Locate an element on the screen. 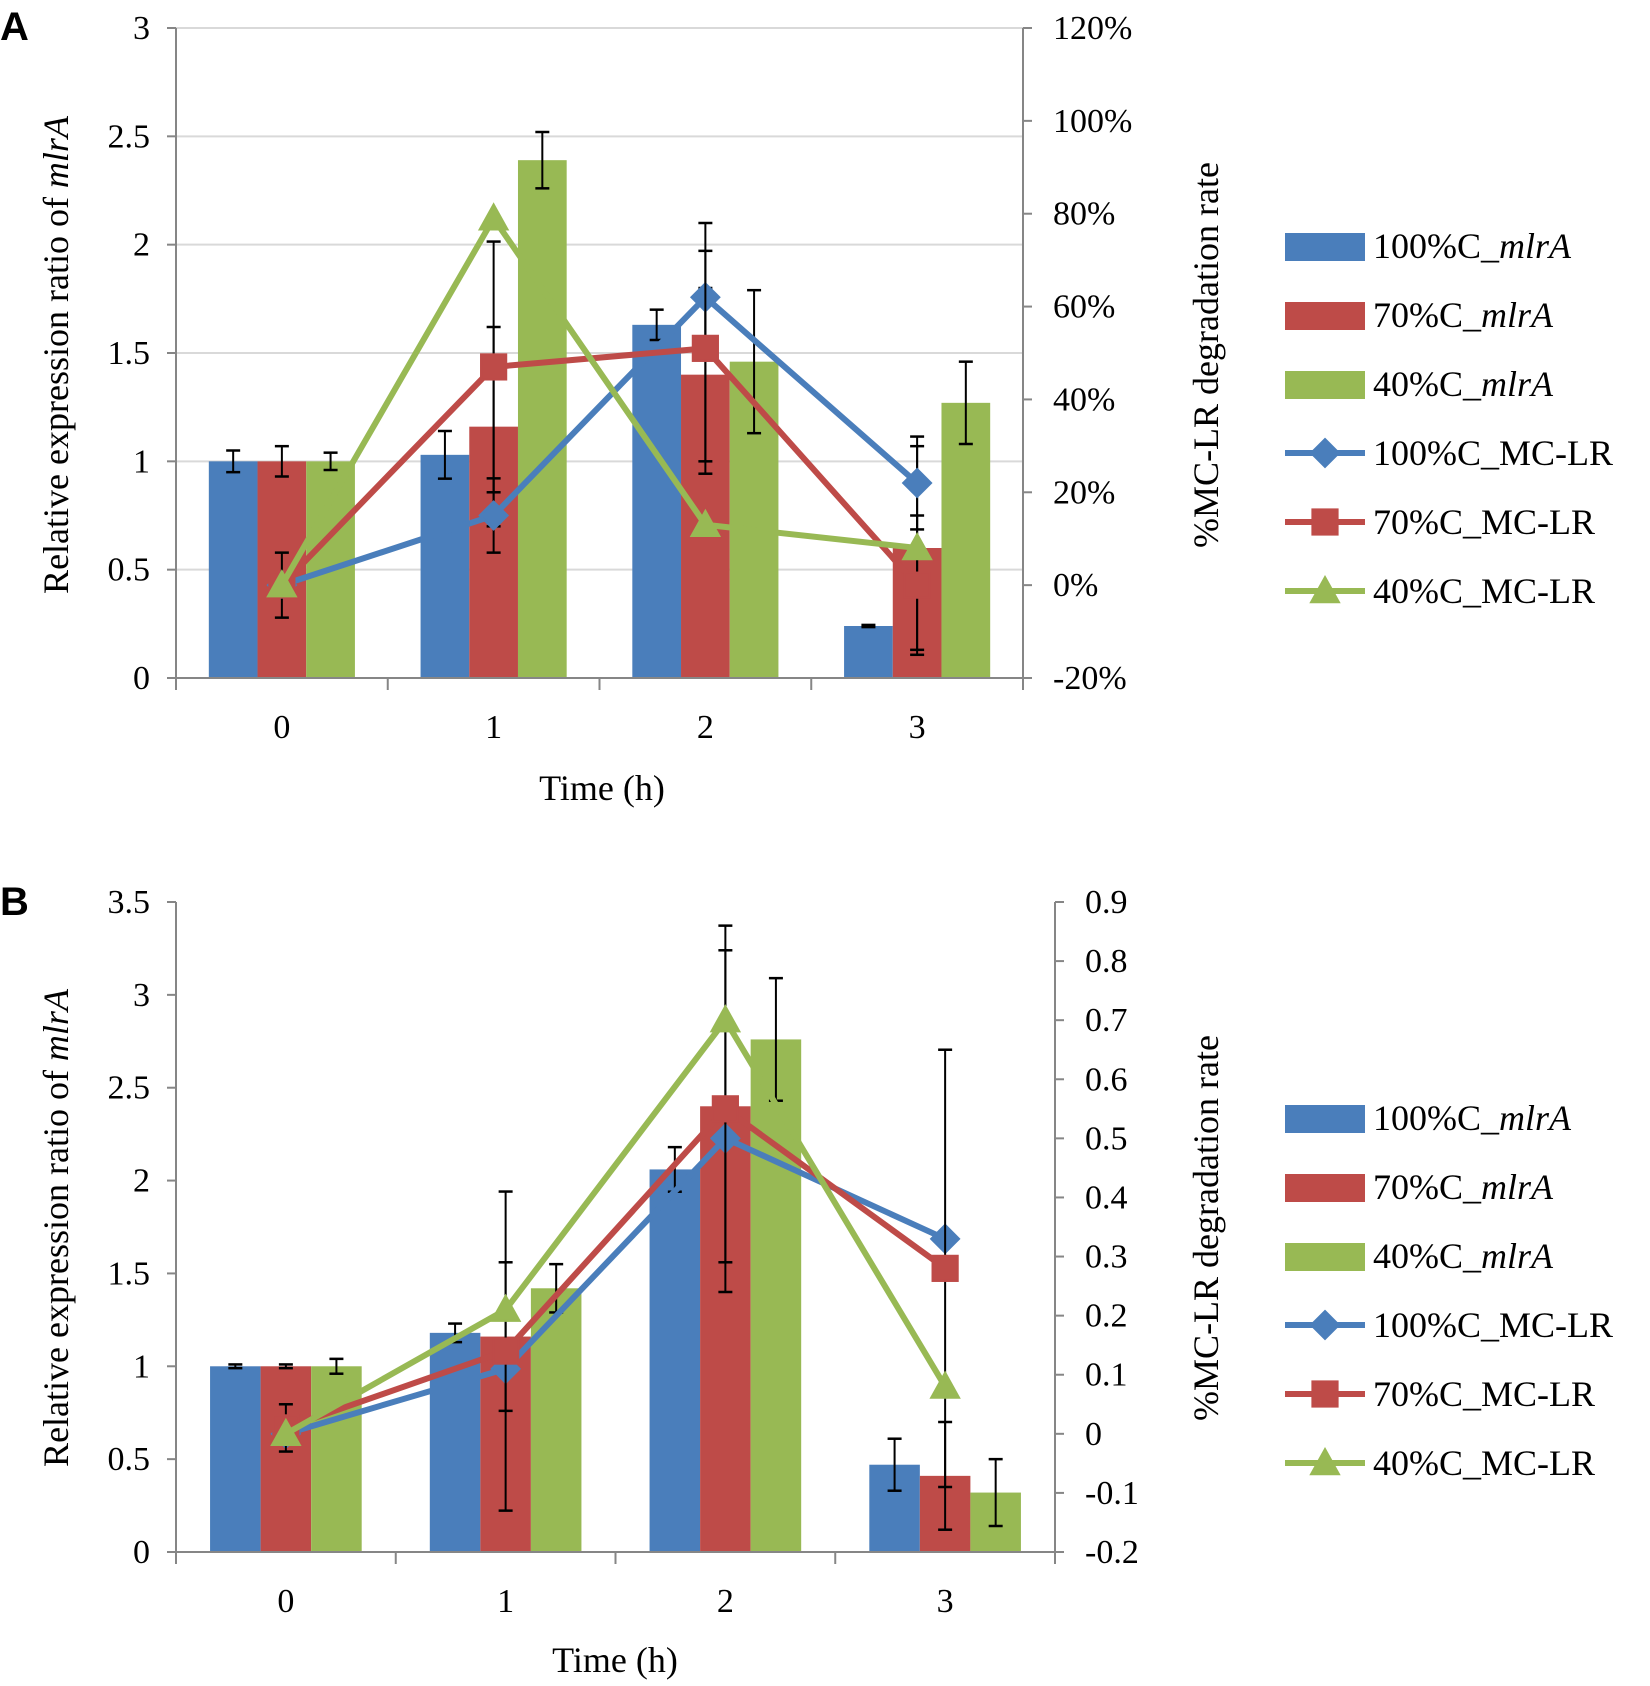  panel-a-legend-label-bar-0-prefix: 100%C_ is located at coordinates (1436, 246).